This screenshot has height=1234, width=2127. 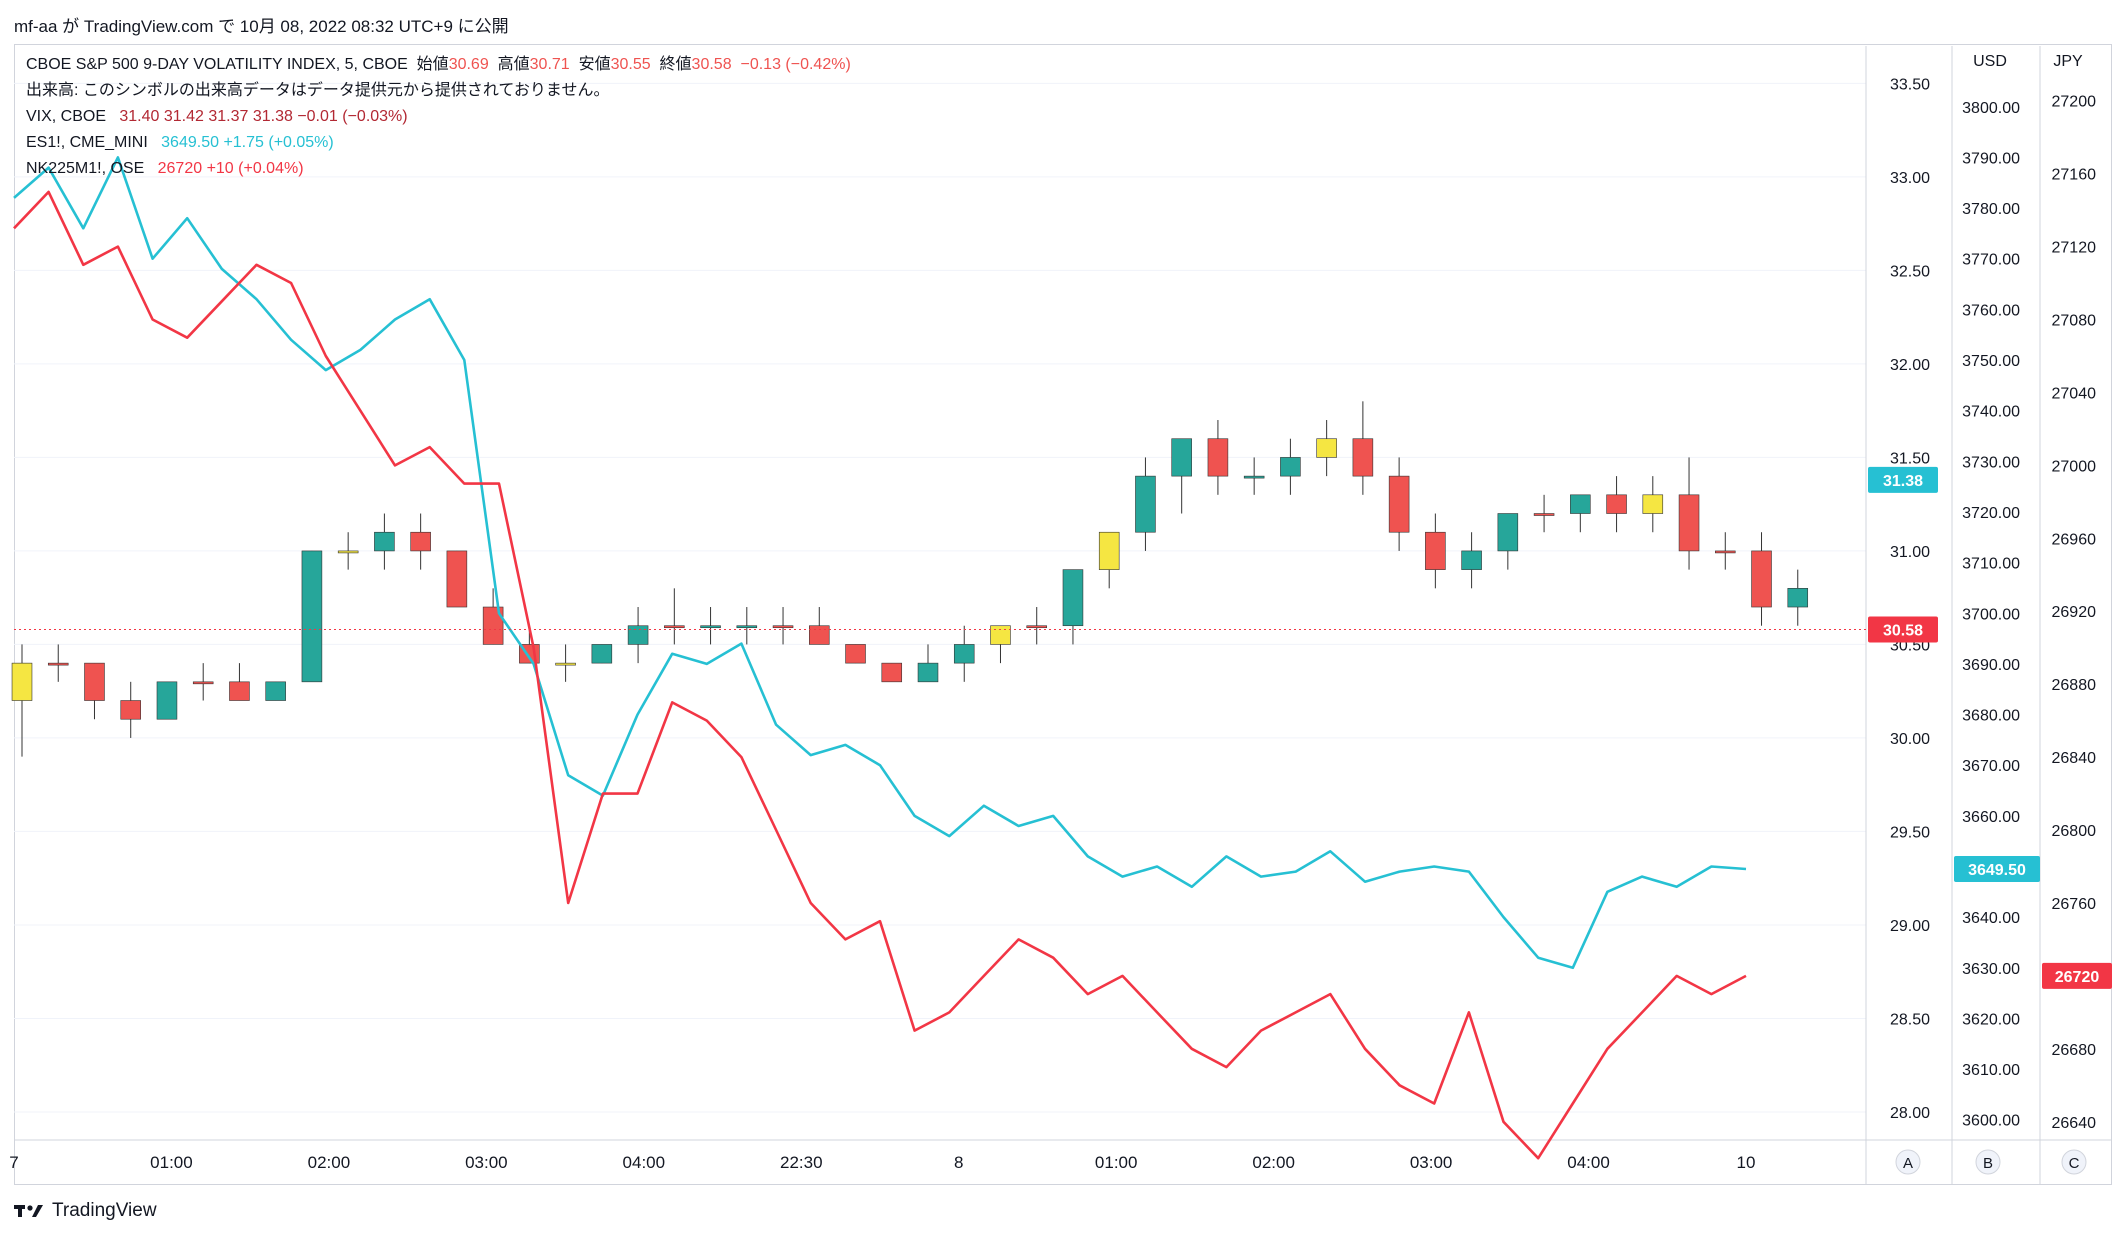 What do you see at coordinates (675, 64) in the screenshot?
I see `legend-close-label: 終値` at bounding box center [675, 64].